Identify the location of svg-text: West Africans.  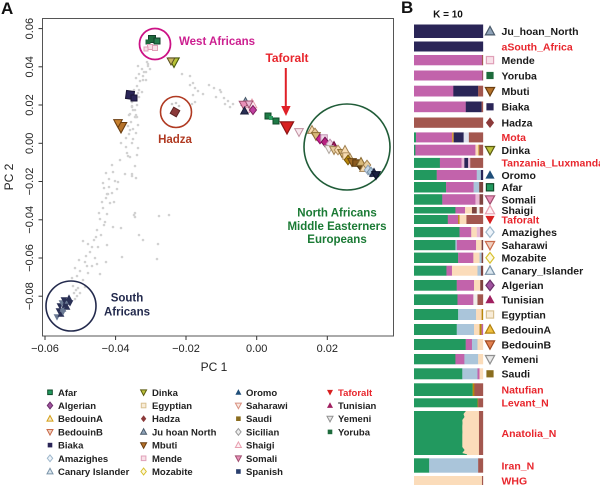
(217, 42).